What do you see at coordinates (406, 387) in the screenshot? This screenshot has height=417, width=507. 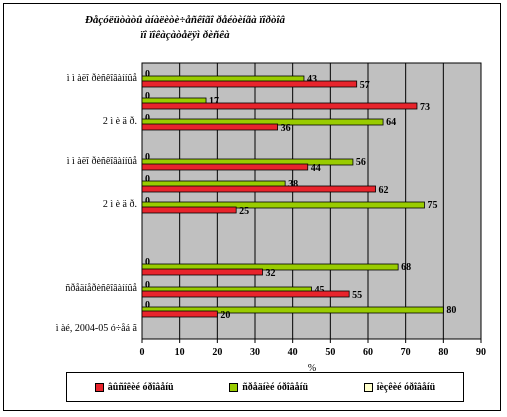 I see `legend-label-low: íèçêèé óðîâåíü` at bounding box center [406, 387].